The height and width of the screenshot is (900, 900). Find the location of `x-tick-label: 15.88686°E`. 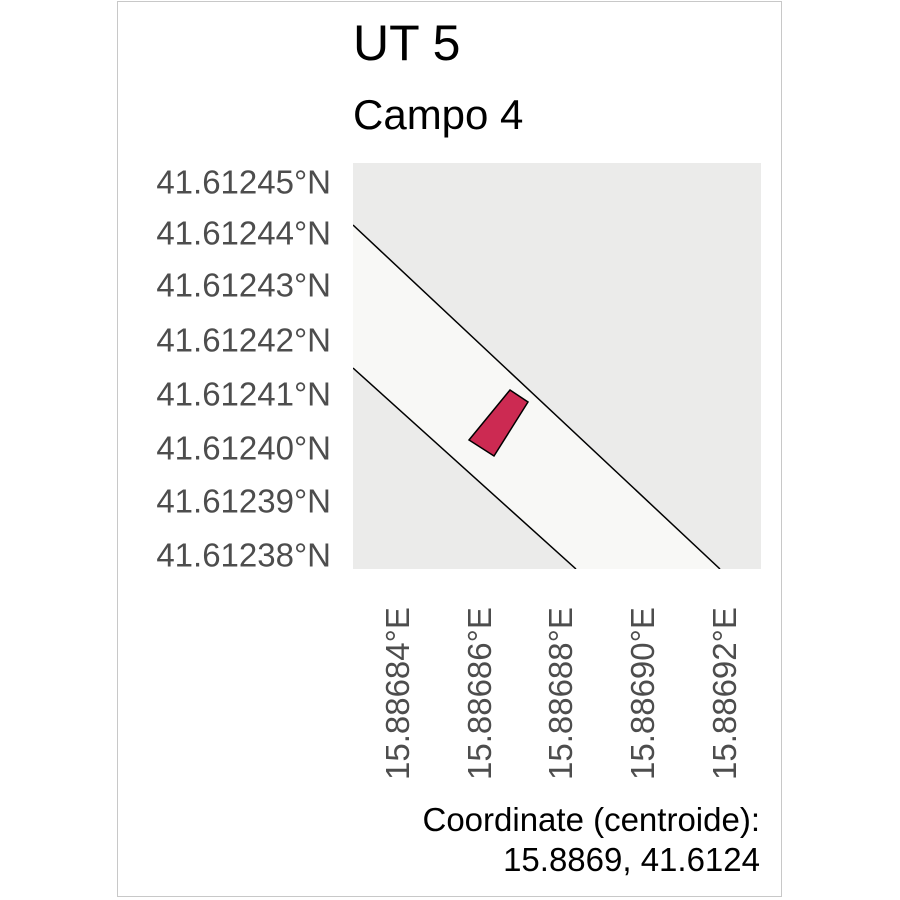

x-tick-label: 15.88686°E is located at coordinates (479, 693).